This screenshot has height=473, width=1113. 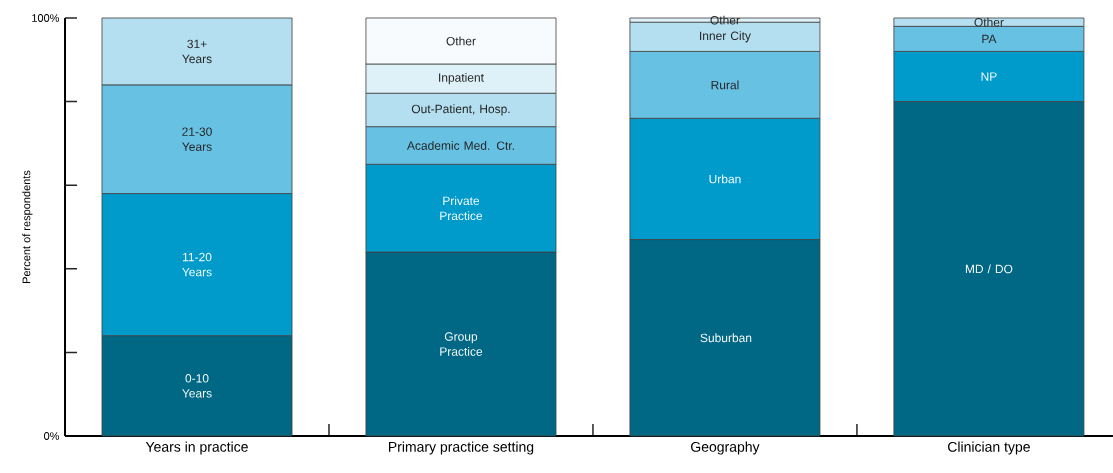 I want to click on series-label: 31+ Years, so click(x=197, y=51).